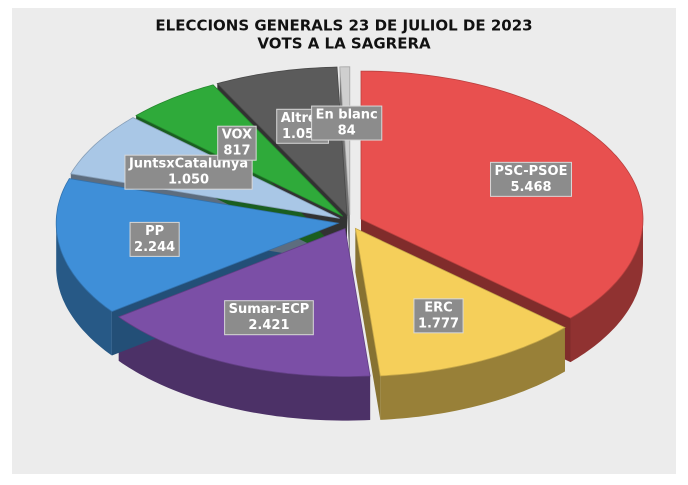  I want to click on data-label: PP2.244, so click(154, 239).